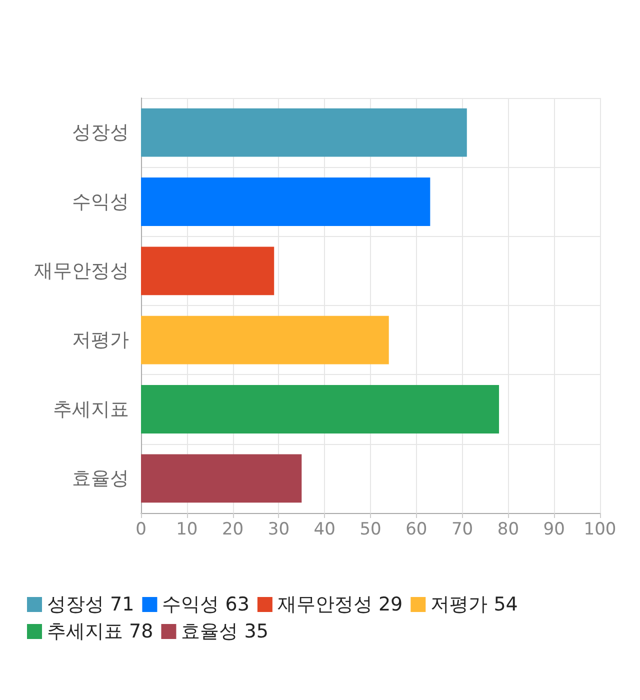 The width and height of the screenshot is (640, 700). I want to click on x-tick-label: 20, so click(233, 530).